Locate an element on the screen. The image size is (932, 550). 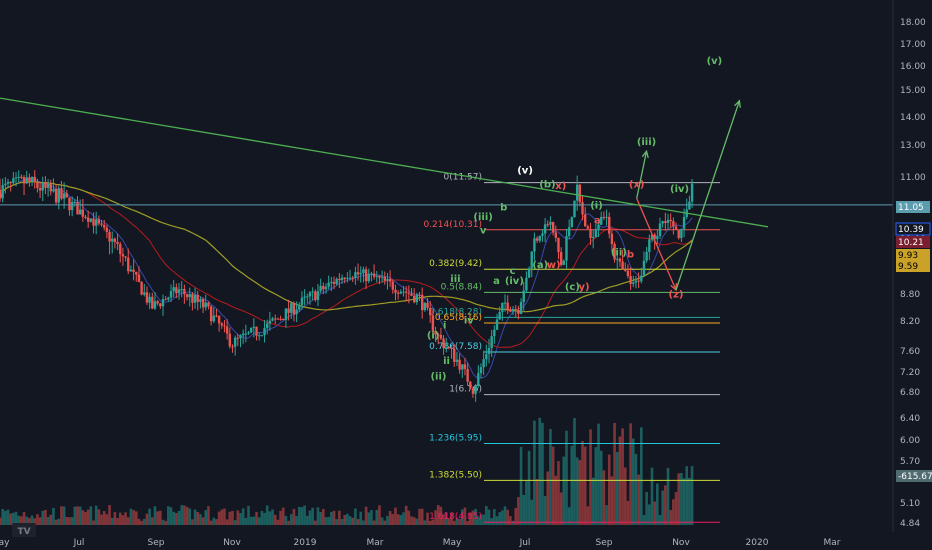
wave-label: (iii) is located at coordinates (646, 142).